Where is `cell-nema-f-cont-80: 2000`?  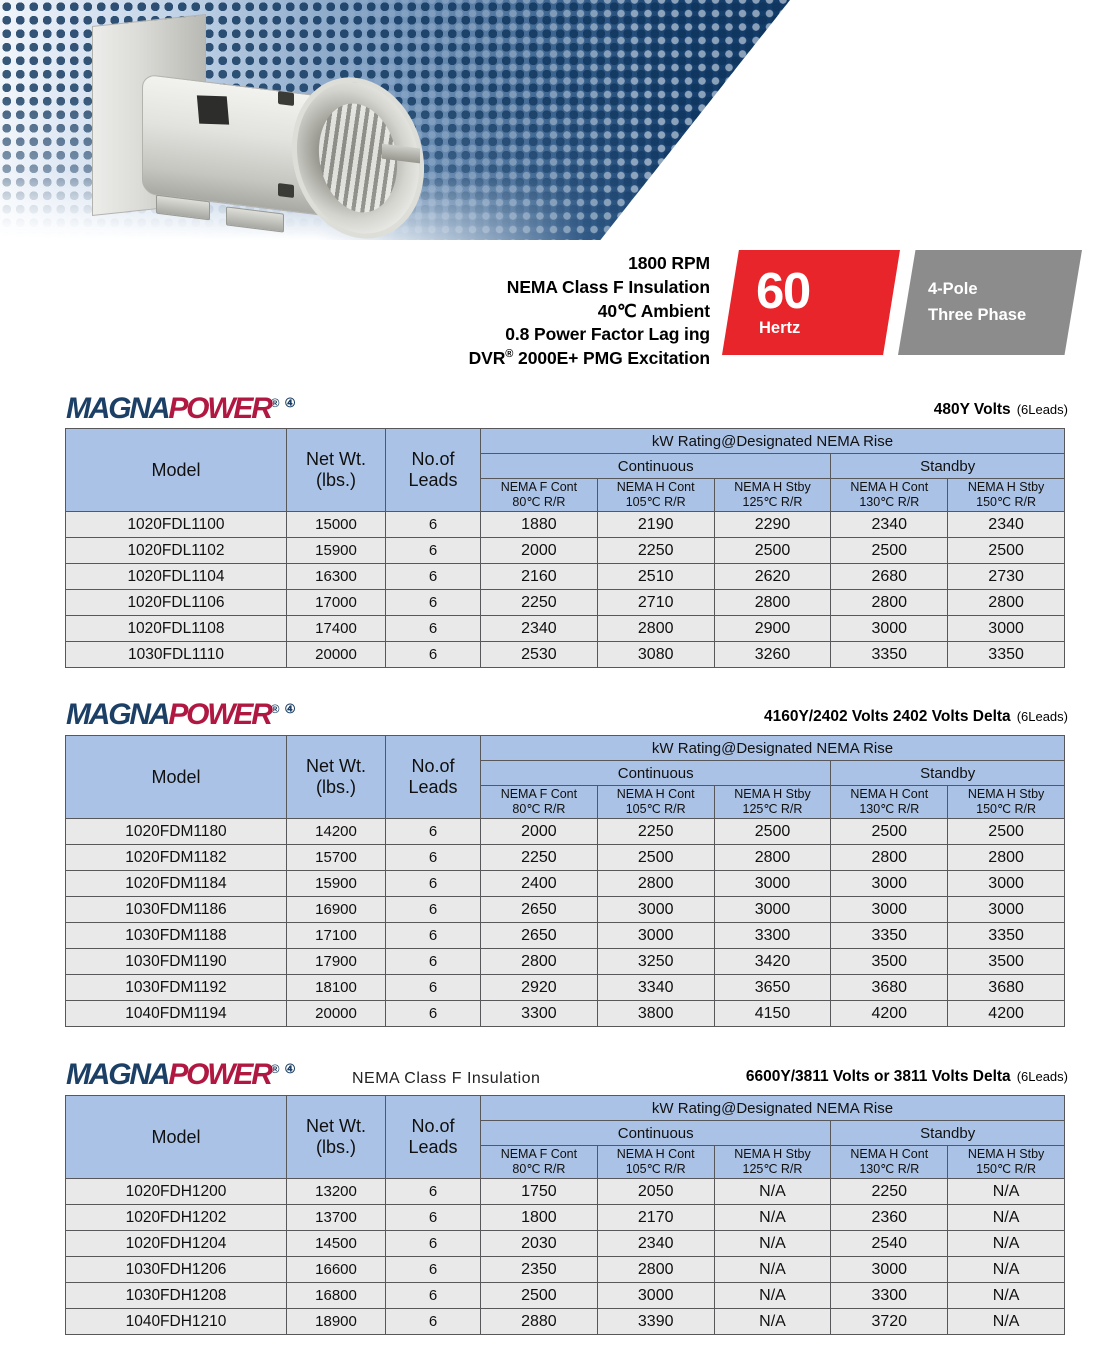
cell-nema-f-cont-80: 2000 is located at coordinates (539, 831).